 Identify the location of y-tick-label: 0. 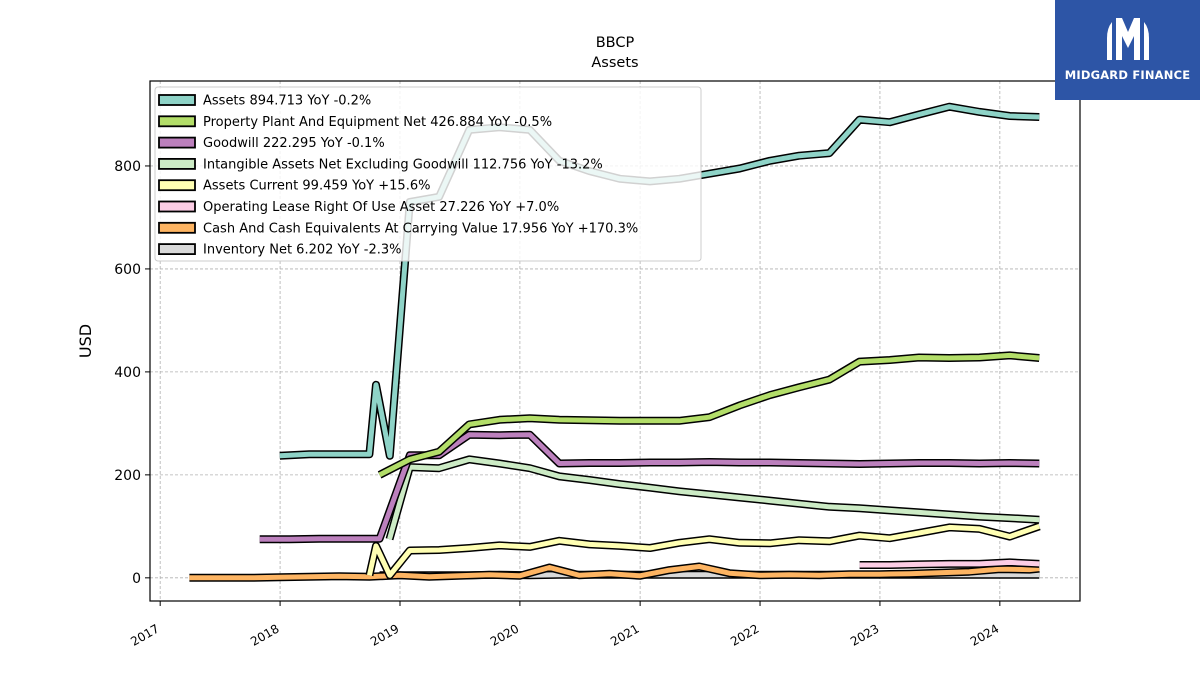
(136, 579).